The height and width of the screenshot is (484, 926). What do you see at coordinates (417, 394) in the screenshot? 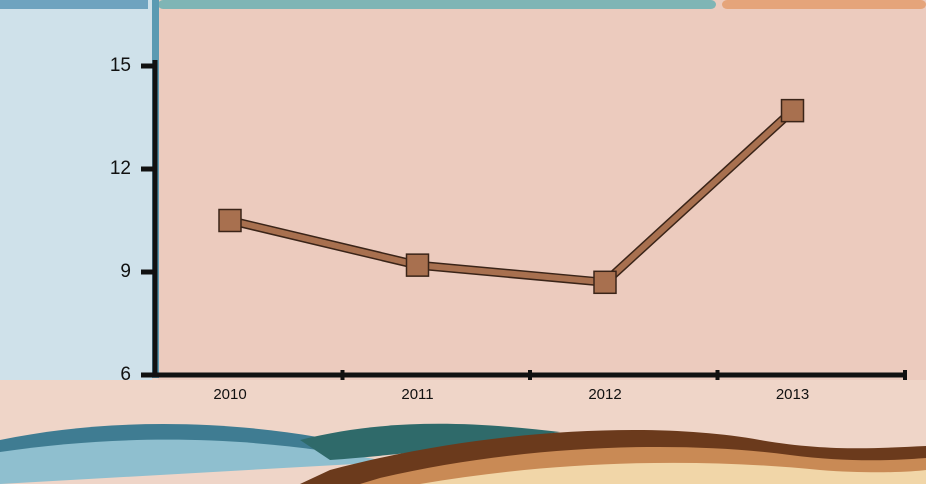
I see `x-tick-label: 2011` at bounding box center [417, 394].